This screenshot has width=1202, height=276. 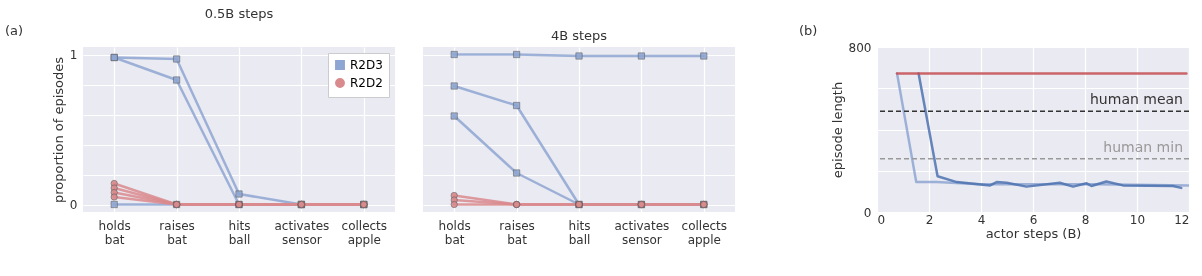 I want to click on x-tick-label: 10, so click(x=1137, y=219).